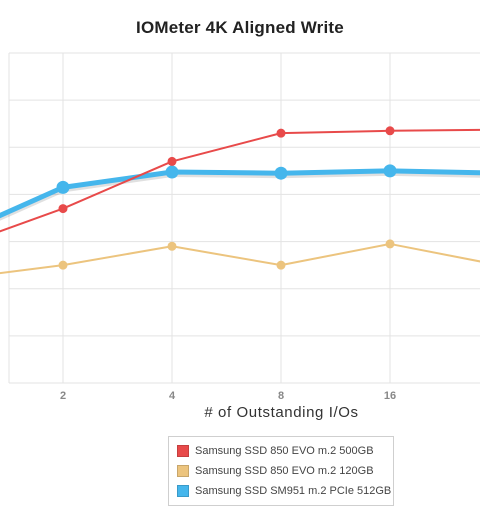  What do you see at coordinates (63, 396) in the screenshot?
I see `x-tick-label: 2` at bounding box center [63, 396].